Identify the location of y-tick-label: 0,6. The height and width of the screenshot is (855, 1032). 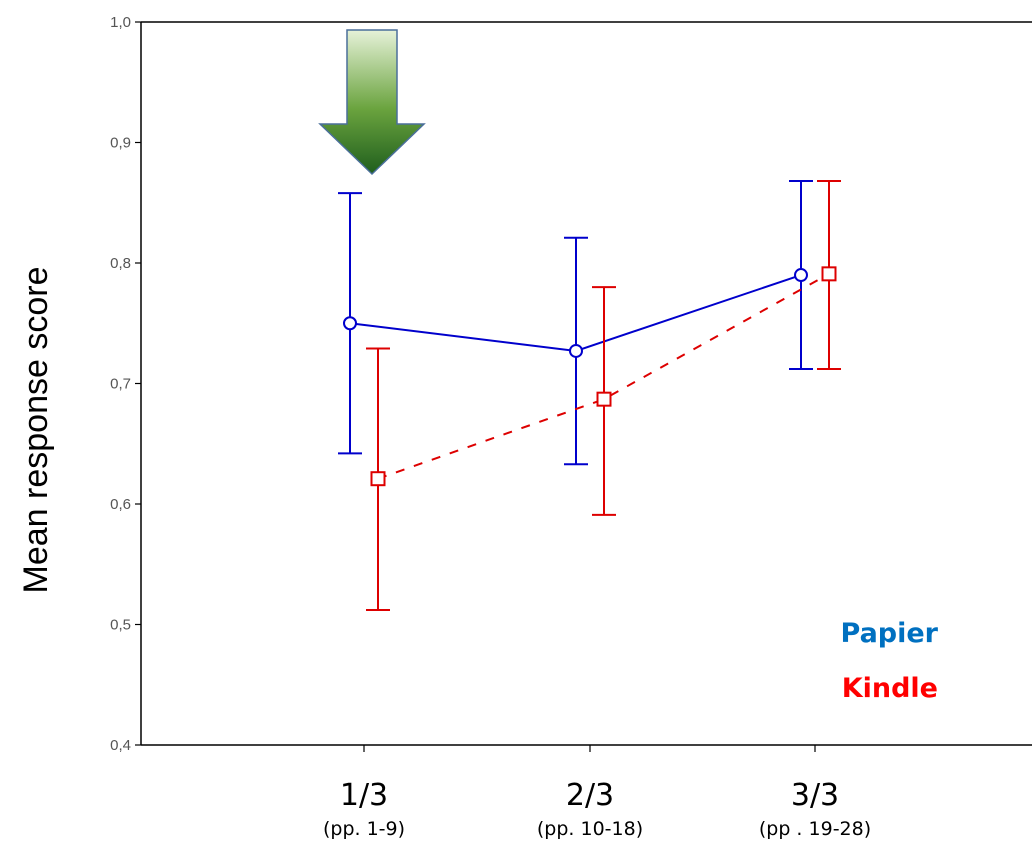
(120, 504).